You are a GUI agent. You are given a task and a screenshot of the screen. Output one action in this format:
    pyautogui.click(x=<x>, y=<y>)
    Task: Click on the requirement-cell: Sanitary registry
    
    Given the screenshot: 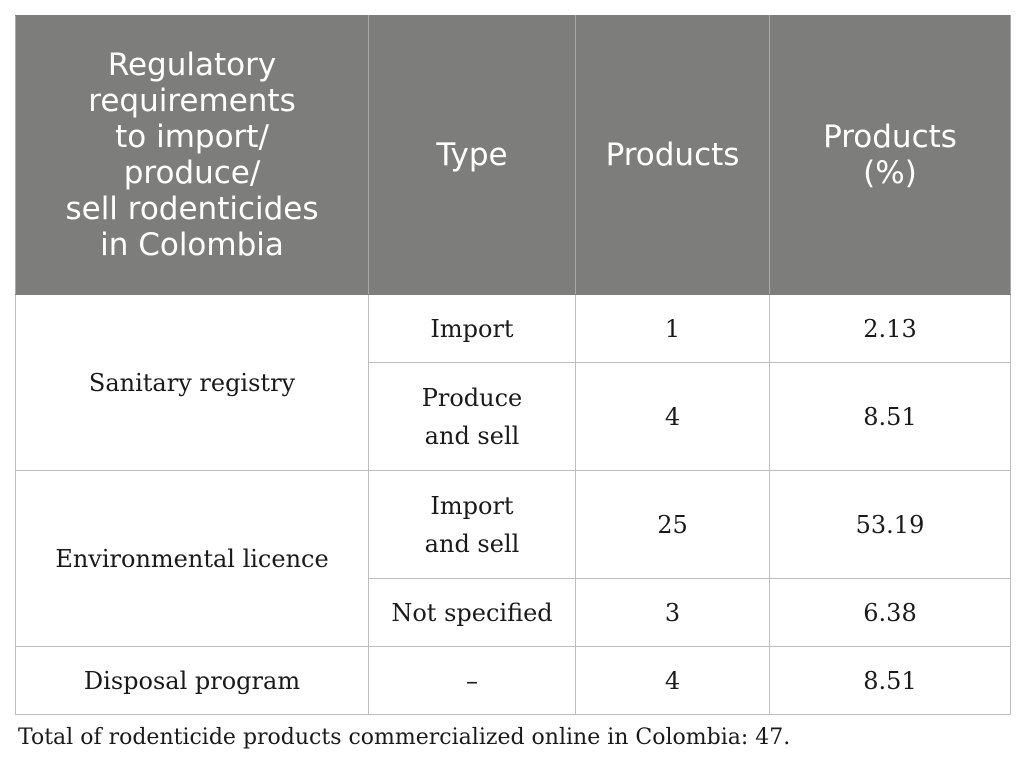 What is the action you would take?
    pyautogui.click(x=192, y=382)
    